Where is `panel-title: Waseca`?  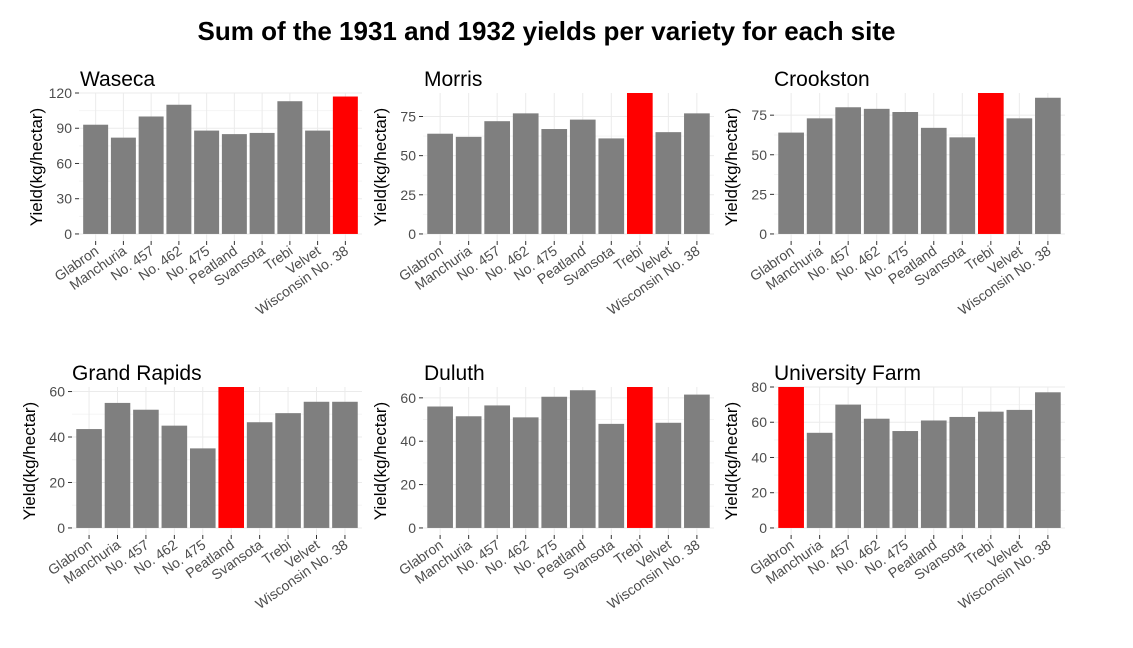
panel-title: Waseca is located at coordinates (117, 79).